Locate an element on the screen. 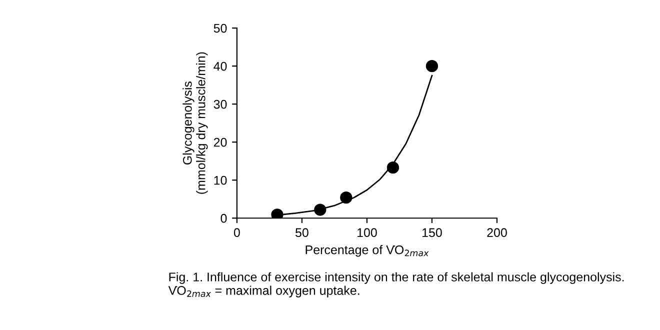 The height and width of the screenshot is (330, 660). y-tick-label: 10 is located at coordinates (220, 180).